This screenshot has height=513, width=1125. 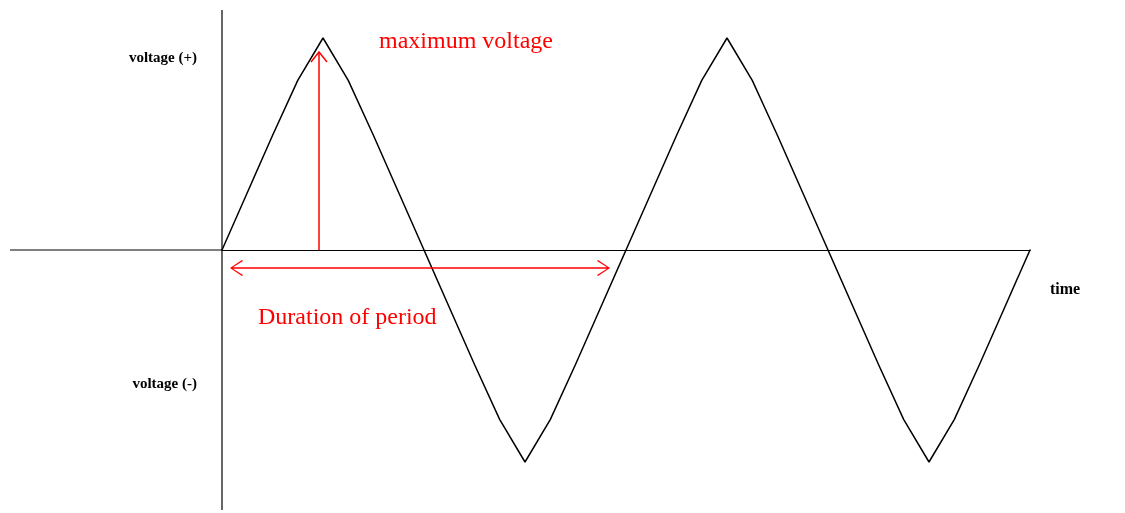 What do you see at coordinates (164, 383) in the screenshot?
I see `text: voltage (-)` at bounding box center [164, 383].